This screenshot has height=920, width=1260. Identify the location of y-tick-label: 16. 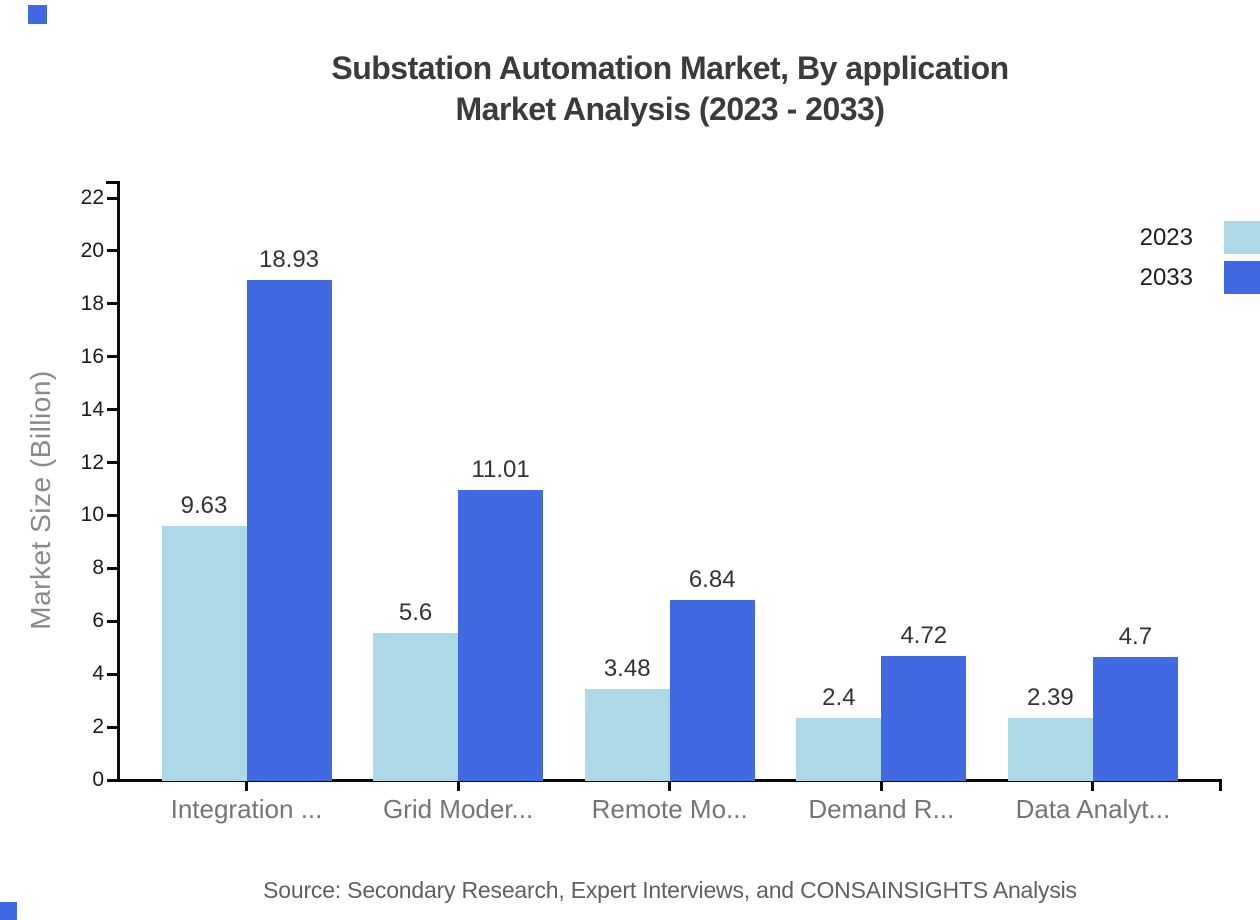
(92, 356).